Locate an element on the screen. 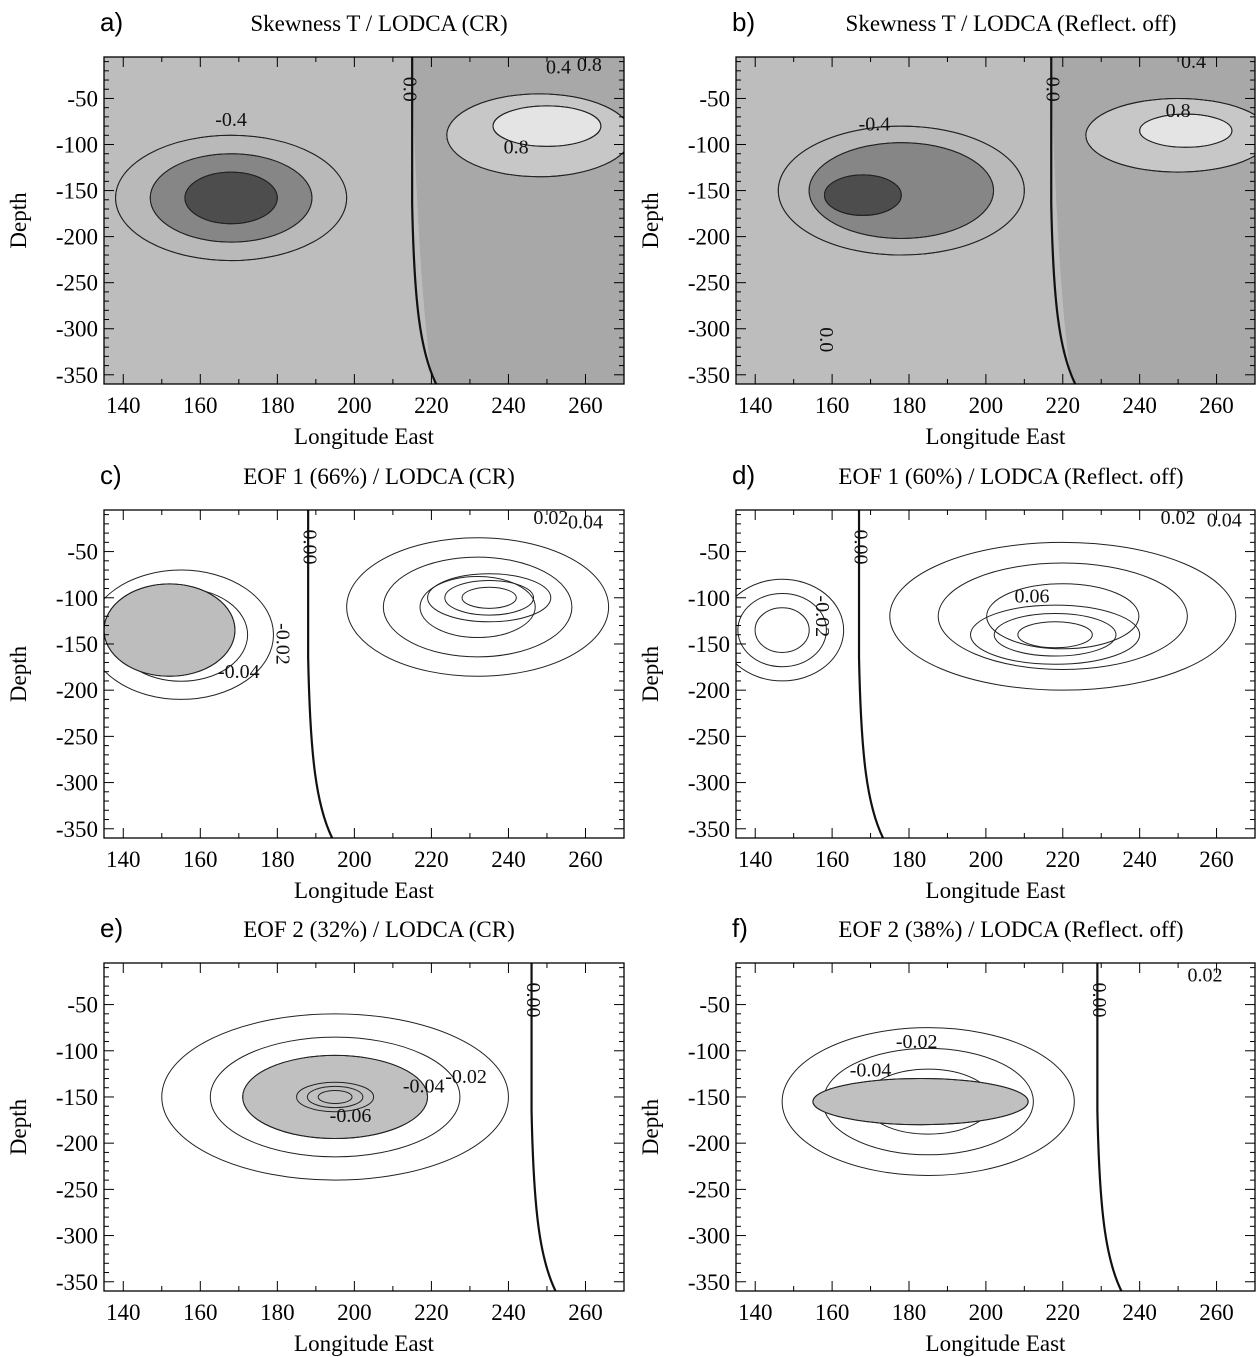 The image size is (1258, 1357). contour-label: 0.06 is located at coordinates (1032, 596).